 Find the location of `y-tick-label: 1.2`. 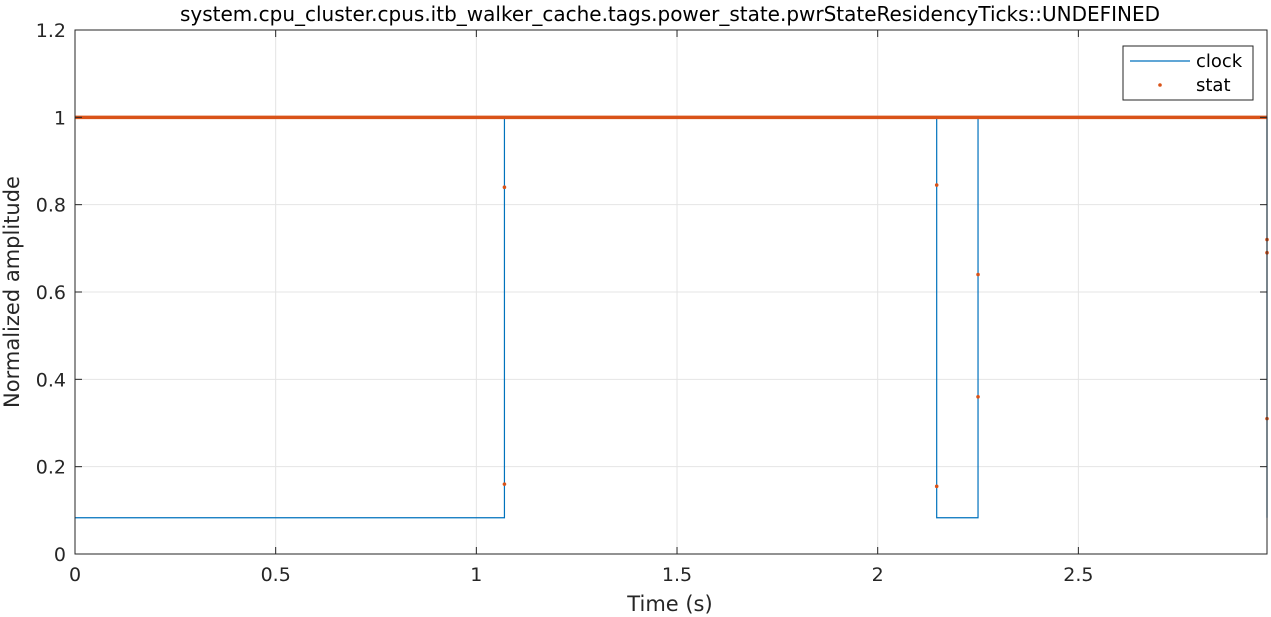

y-tick-label: 1.2 is located at coordinates (51, 31).